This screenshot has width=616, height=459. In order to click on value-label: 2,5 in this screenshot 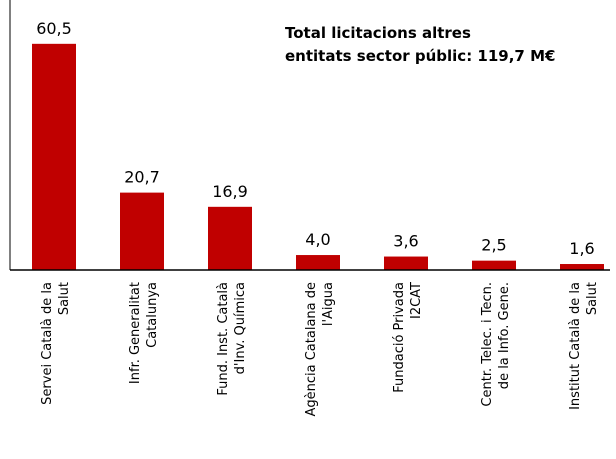, I will do `click(493, 245)`.